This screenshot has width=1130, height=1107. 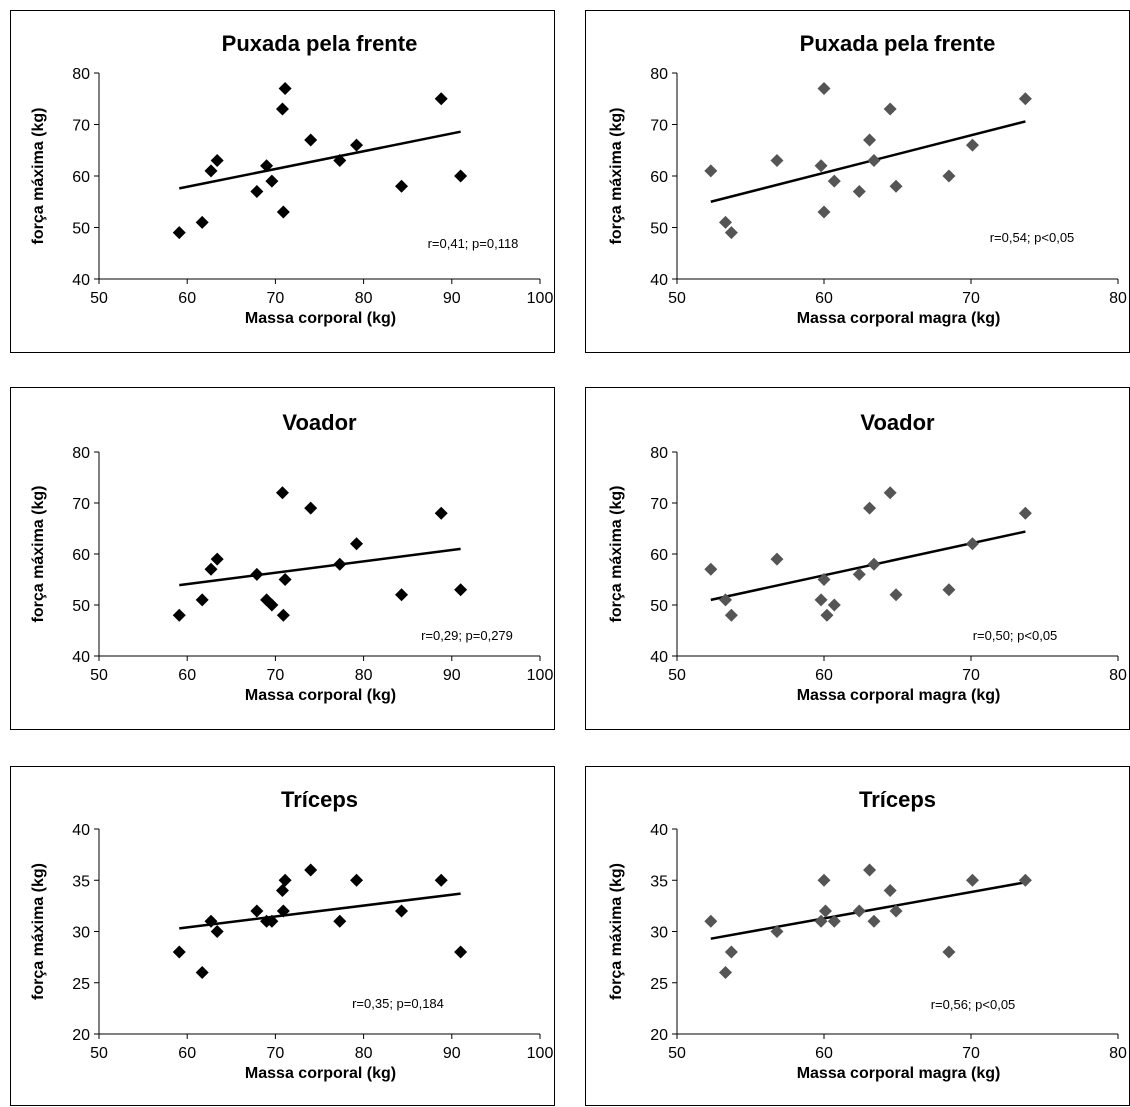 I want to click on correlation-annotation: r=0,56; p<0,05, so click(x=973, y=1004).